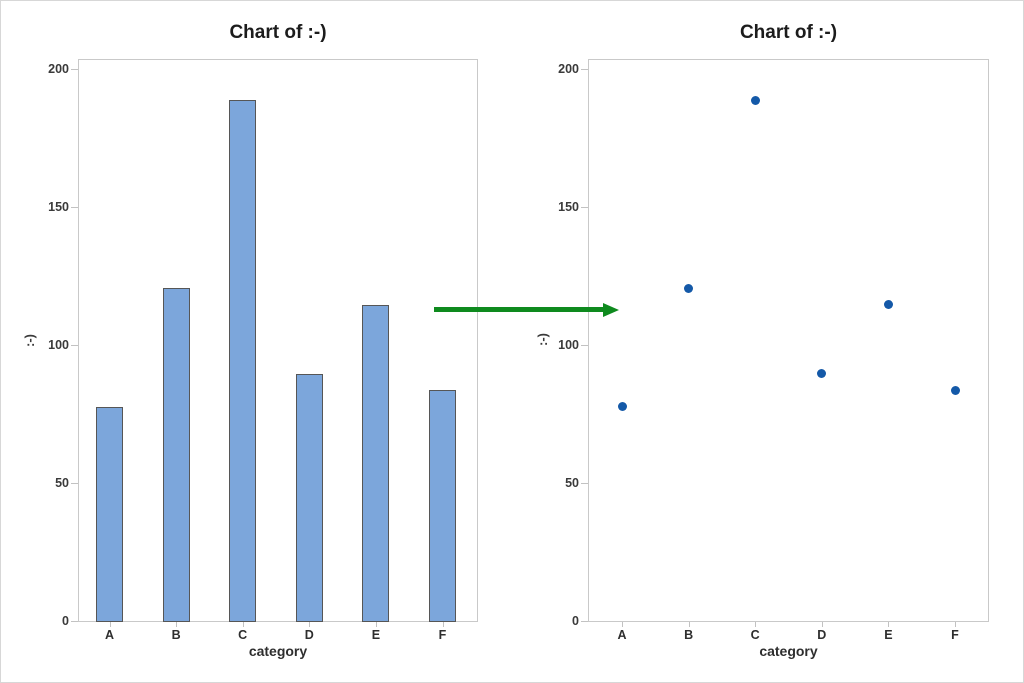  Describe the element at coordinates (519, 309) in the screenshot. I see `arrow-line` at that location.